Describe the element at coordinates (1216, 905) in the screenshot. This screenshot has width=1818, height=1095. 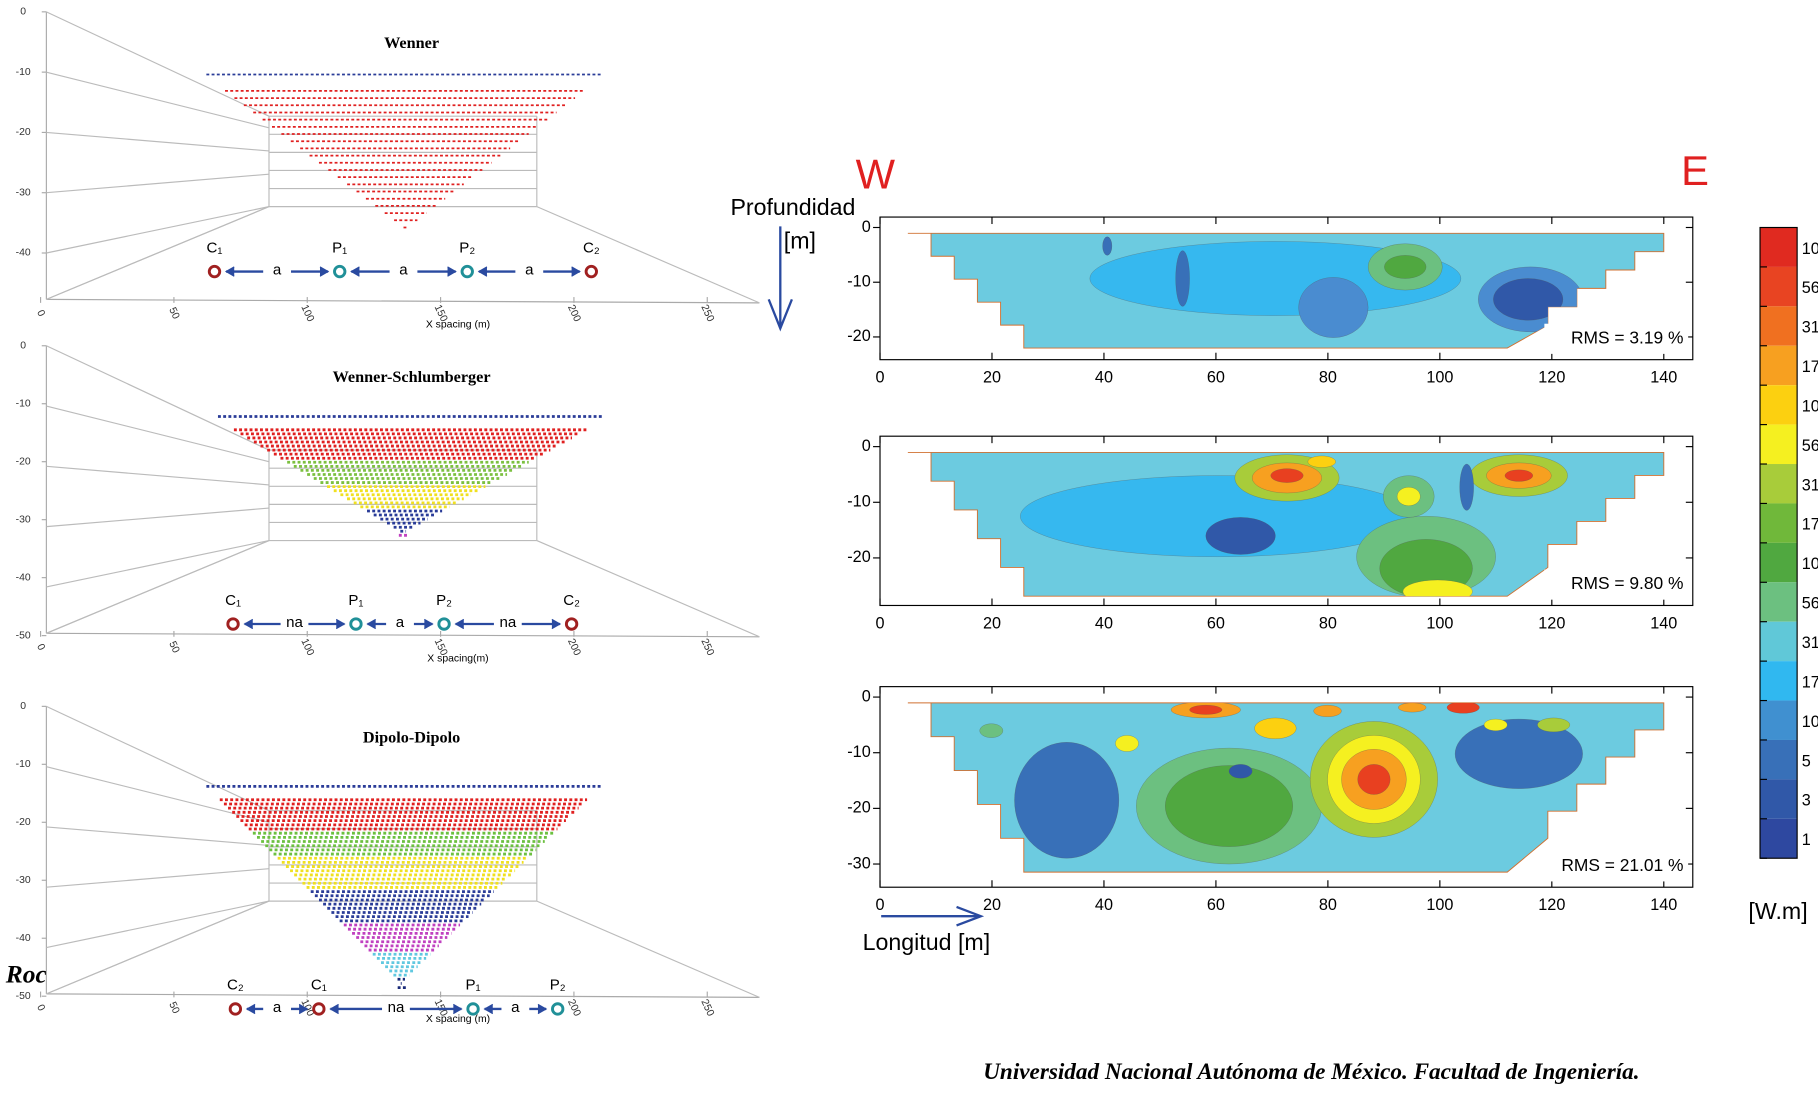
I see `x-tick-label: 60` at that location.